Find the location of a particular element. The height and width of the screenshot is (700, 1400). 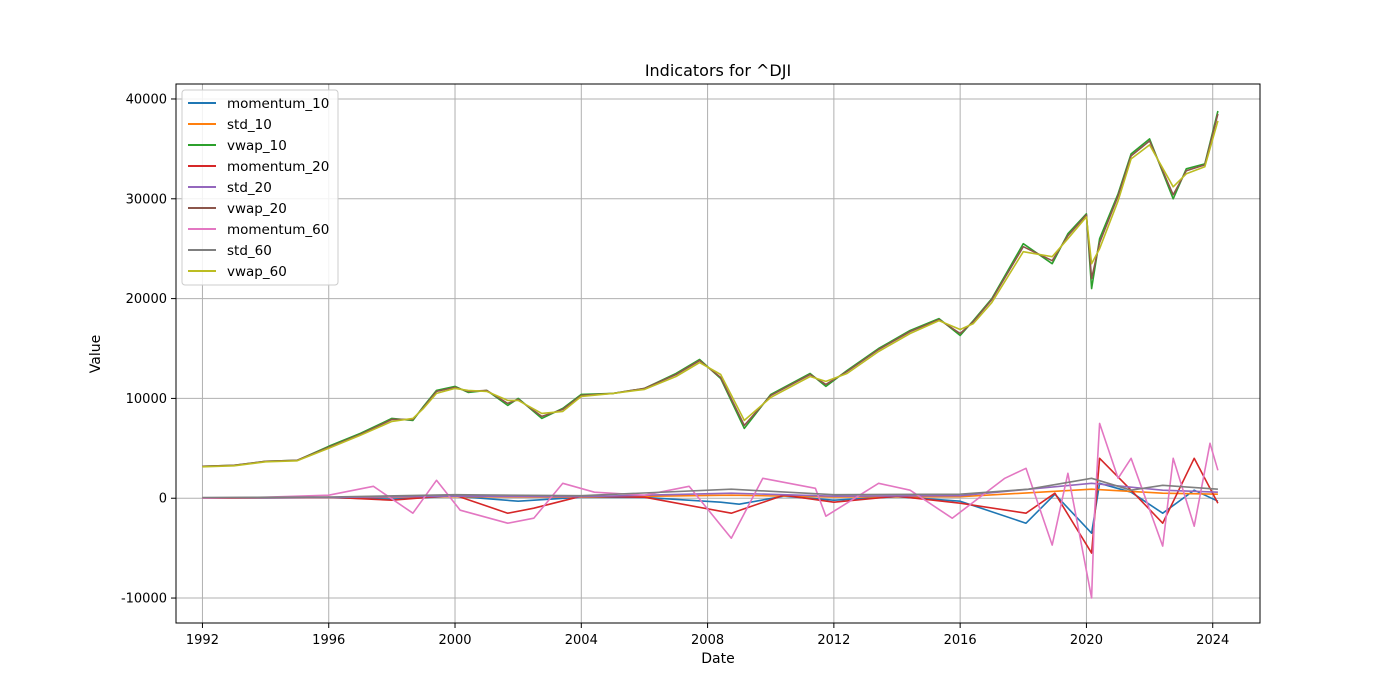

x-tick-label: 2012 is located at coordinates (833, 640).